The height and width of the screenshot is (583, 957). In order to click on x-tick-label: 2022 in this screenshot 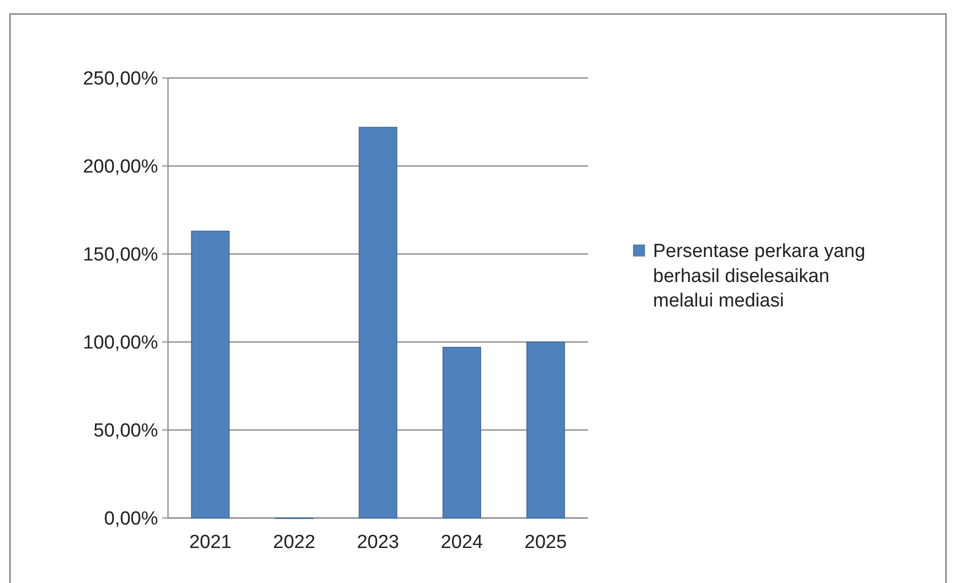, I will do `click(294, 542)`.